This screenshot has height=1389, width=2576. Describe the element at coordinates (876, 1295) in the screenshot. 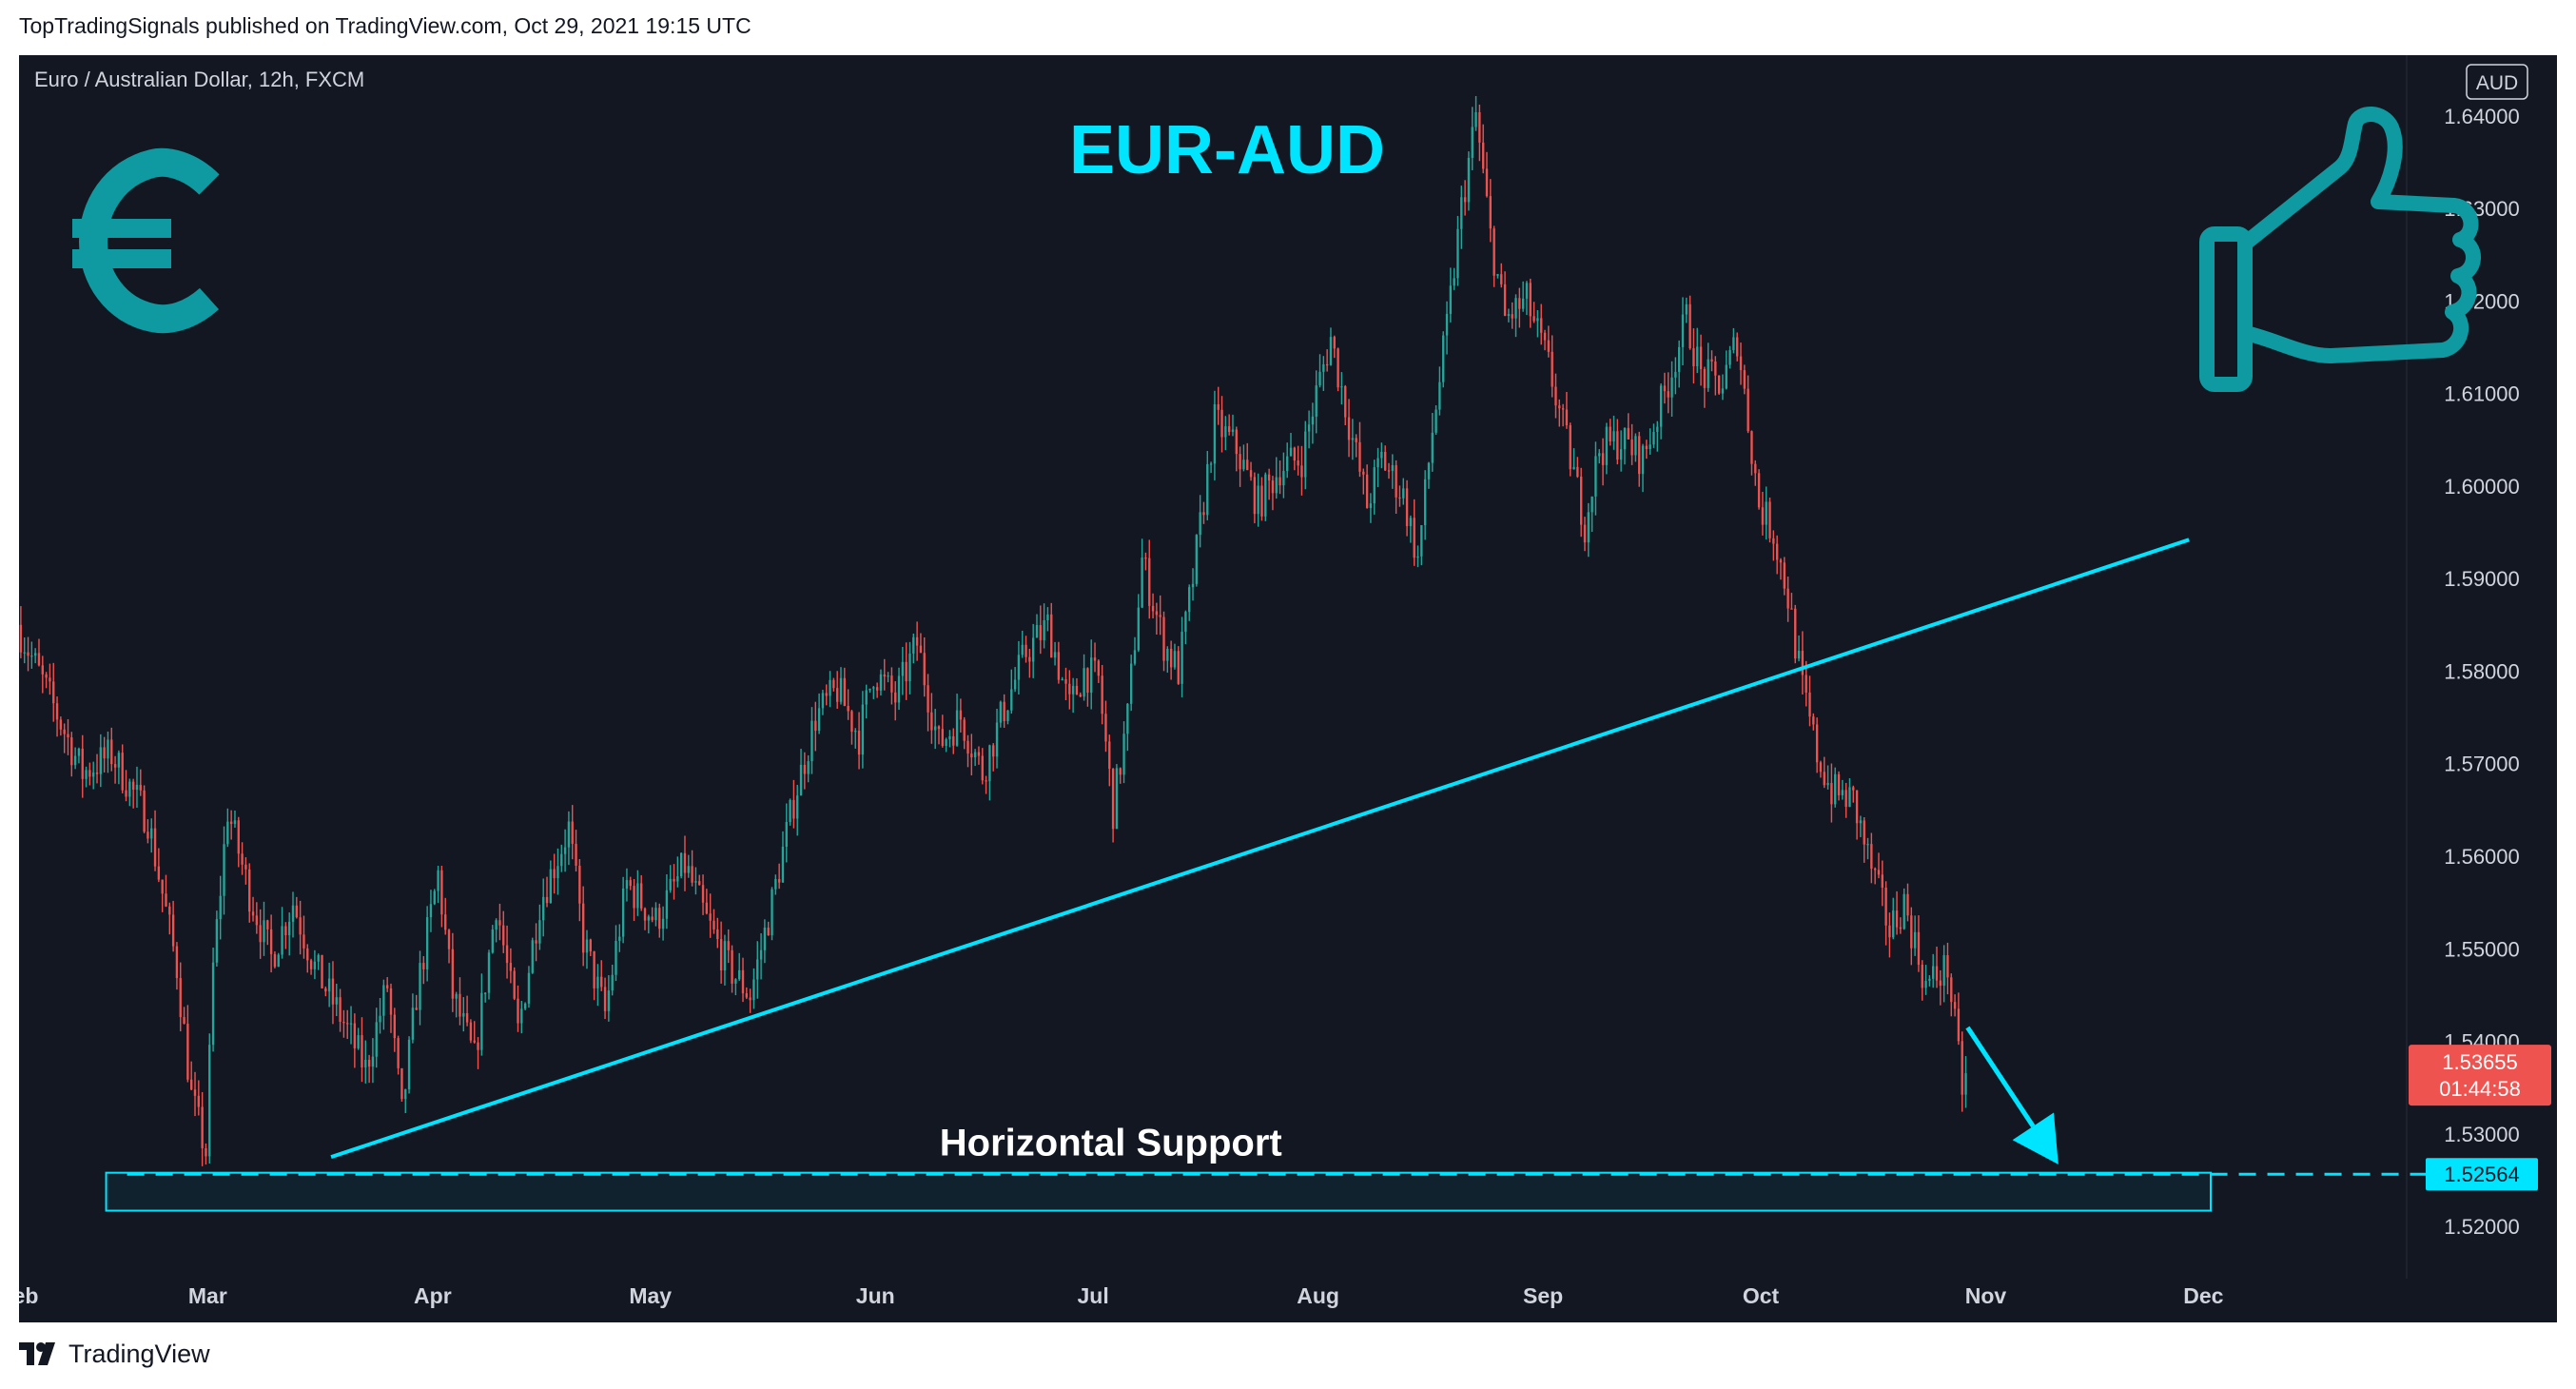

I see `time-tick-label: Jun` at that location.